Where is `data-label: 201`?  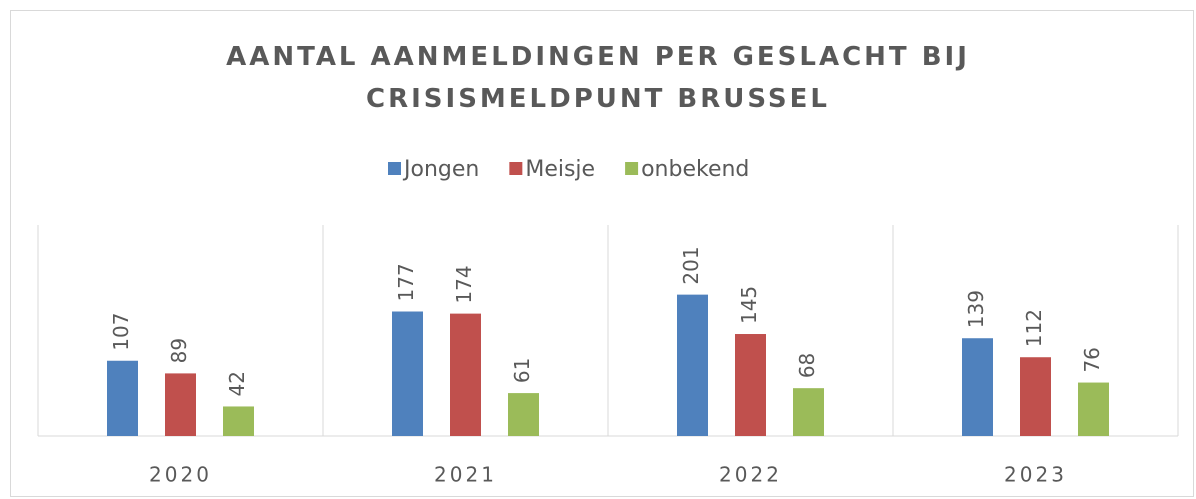
data-label: 201 is located at coordinates (691, 265).